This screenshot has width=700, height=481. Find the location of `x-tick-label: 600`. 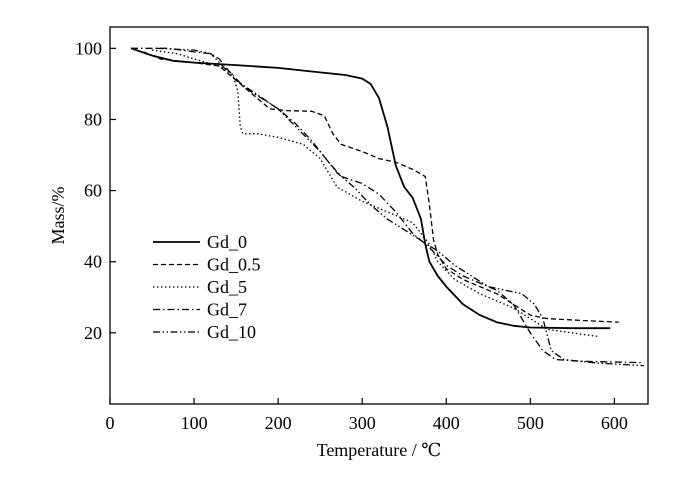

x-tick-label: 600 is located at coordinates (614, 423).